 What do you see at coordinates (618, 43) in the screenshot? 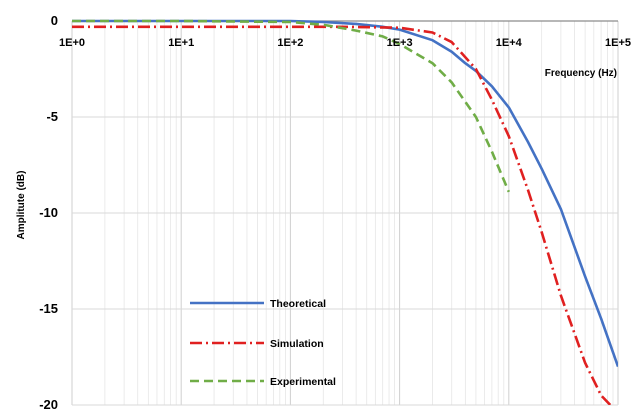
I see `x-tick-label: 1E+5` at bounding box center [618, 43].